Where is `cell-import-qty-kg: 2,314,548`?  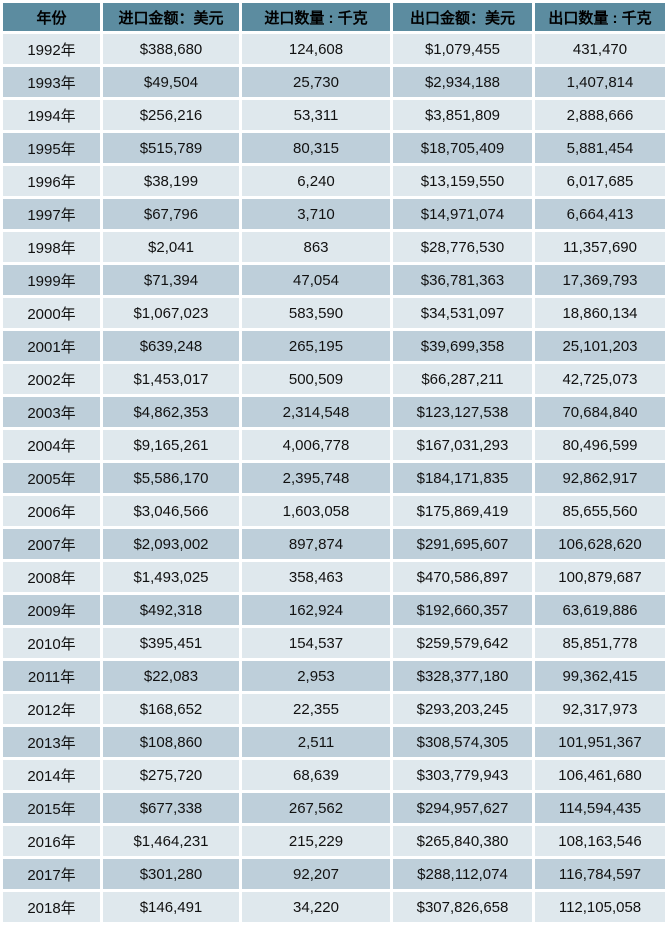 cell-import-qty-kg: 2,314,548 is located at coordinates (316, 412).